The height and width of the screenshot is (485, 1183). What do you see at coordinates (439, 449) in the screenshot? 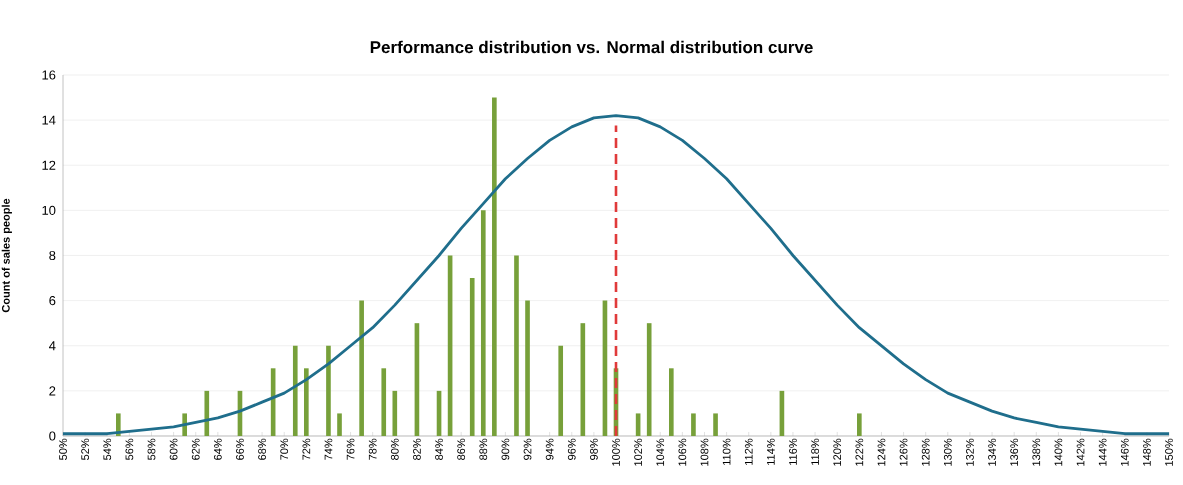
I see `x-tick-label: 84%` at bounding box center [439, 449].